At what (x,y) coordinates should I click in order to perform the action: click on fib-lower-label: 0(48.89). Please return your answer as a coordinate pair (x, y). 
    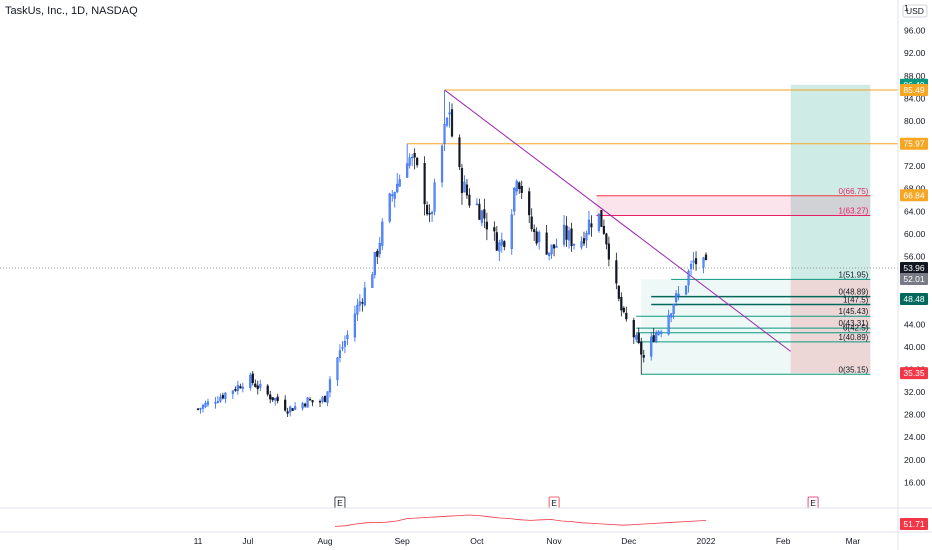
    Looking at the image, I should click on (854, 292).